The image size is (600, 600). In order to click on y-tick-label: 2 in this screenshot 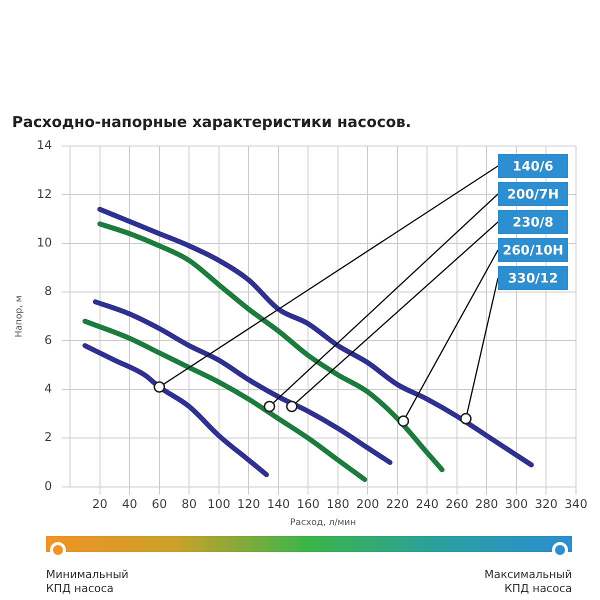, I will do `click(48, 437)`.